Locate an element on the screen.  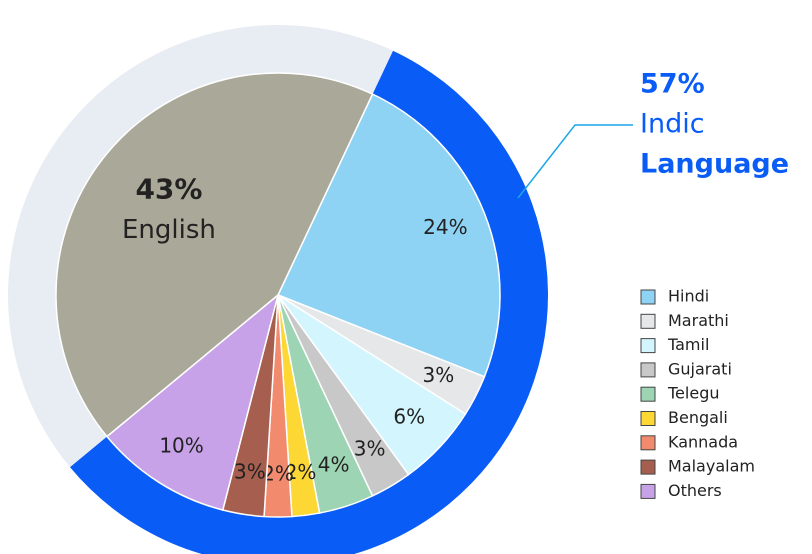
legend-label: Hindi is located at coordinates (688, 296).